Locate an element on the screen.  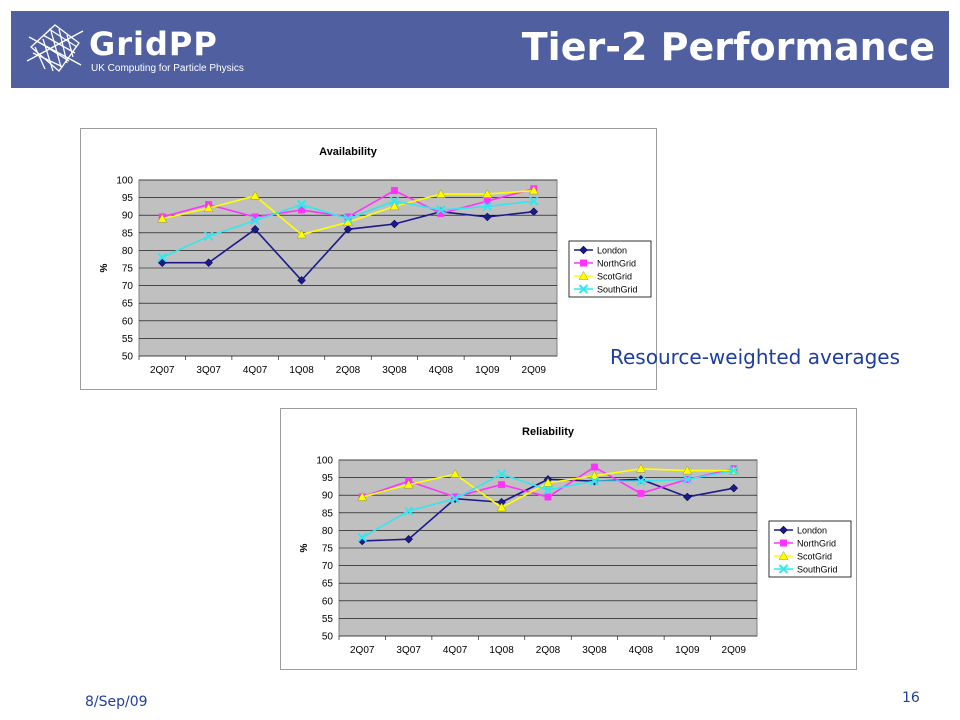
y-tick-label: 85 is located at coordinates (128, 233).